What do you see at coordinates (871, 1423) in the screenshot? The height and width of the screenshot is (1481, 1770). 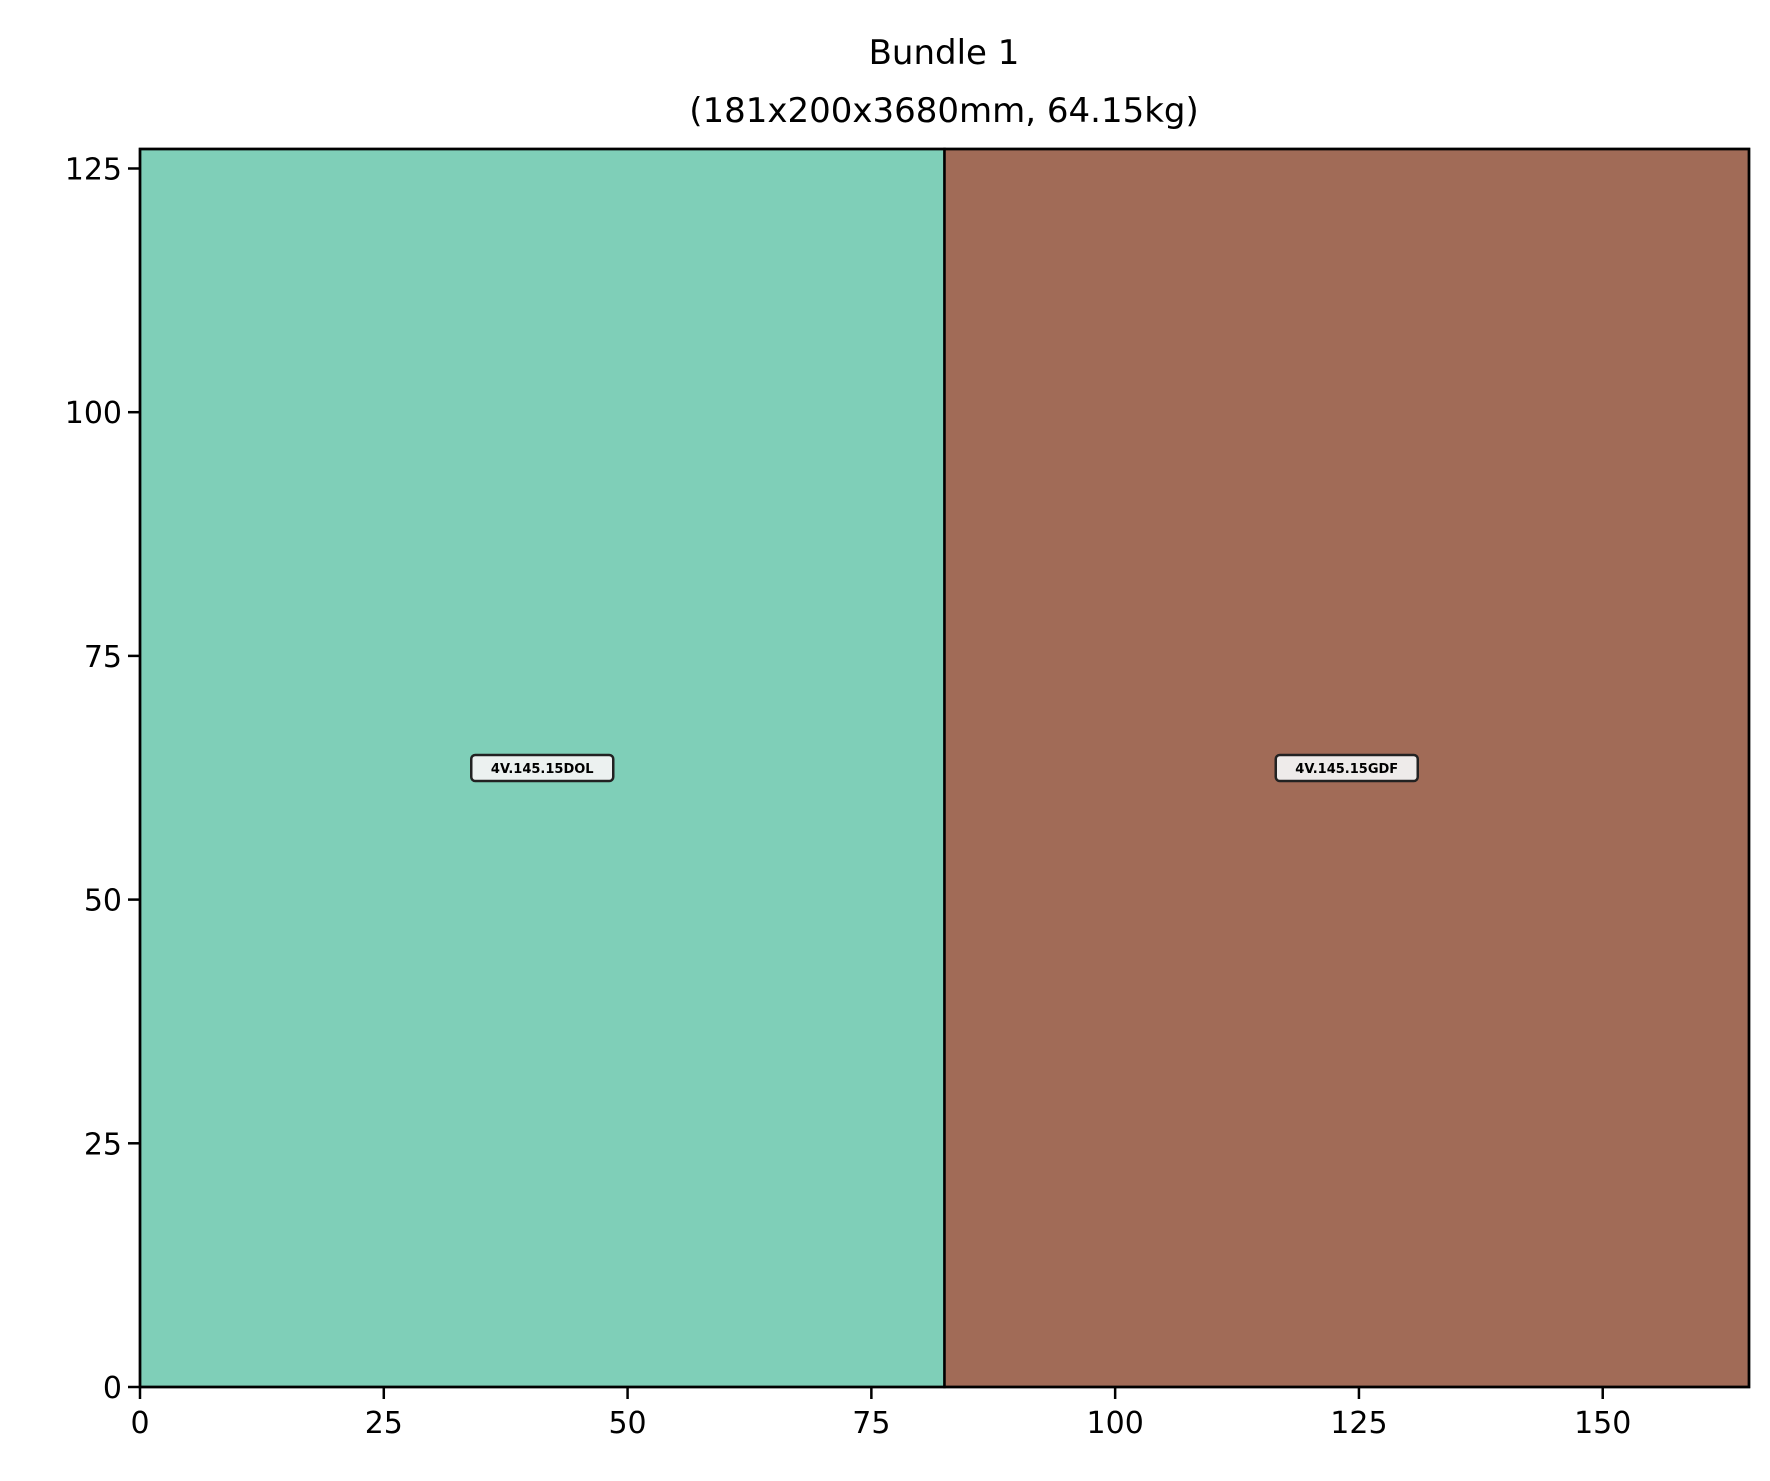 I see `x-tick-label: 75` at bounding box center [871, 1423].